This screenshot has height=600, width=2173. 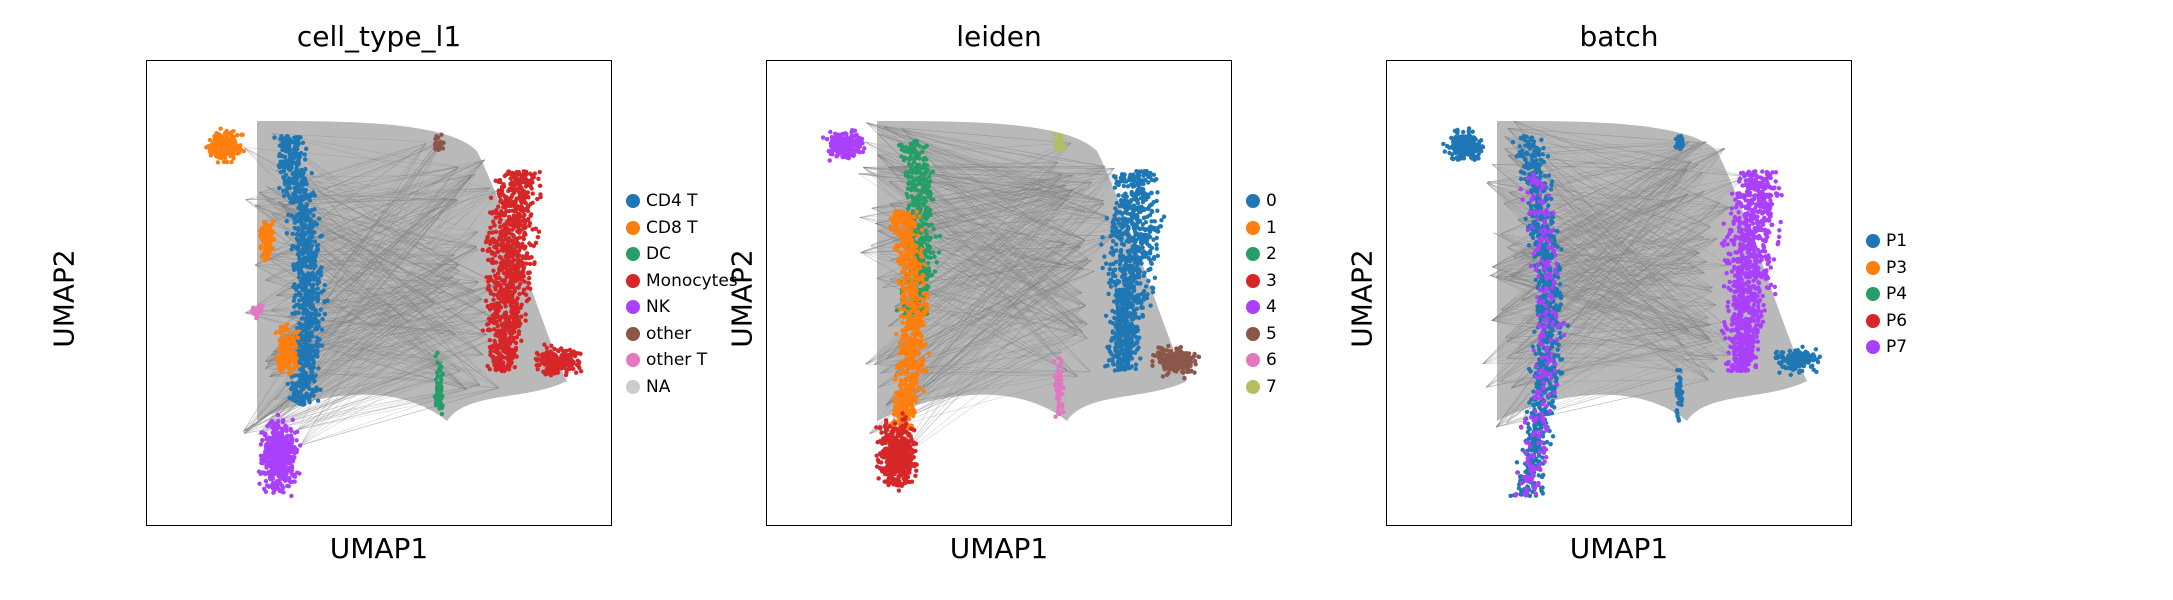 I want to click on umap-scatter, so click(x=1011, y=307).